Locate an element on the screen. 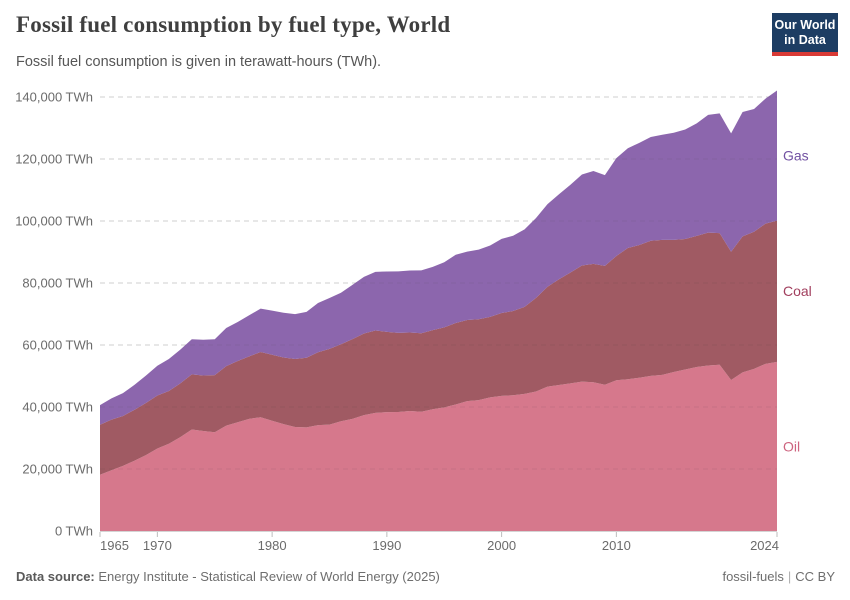  y-axis-label: 140,000 TWh is located at coordinates (54, 97).